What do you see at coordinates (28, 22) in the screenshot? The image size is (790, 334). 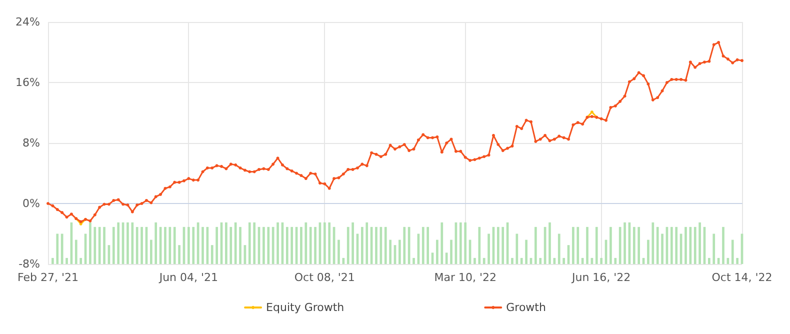 I see `y-tick-label: 24%` at bounding box center [28, 22].